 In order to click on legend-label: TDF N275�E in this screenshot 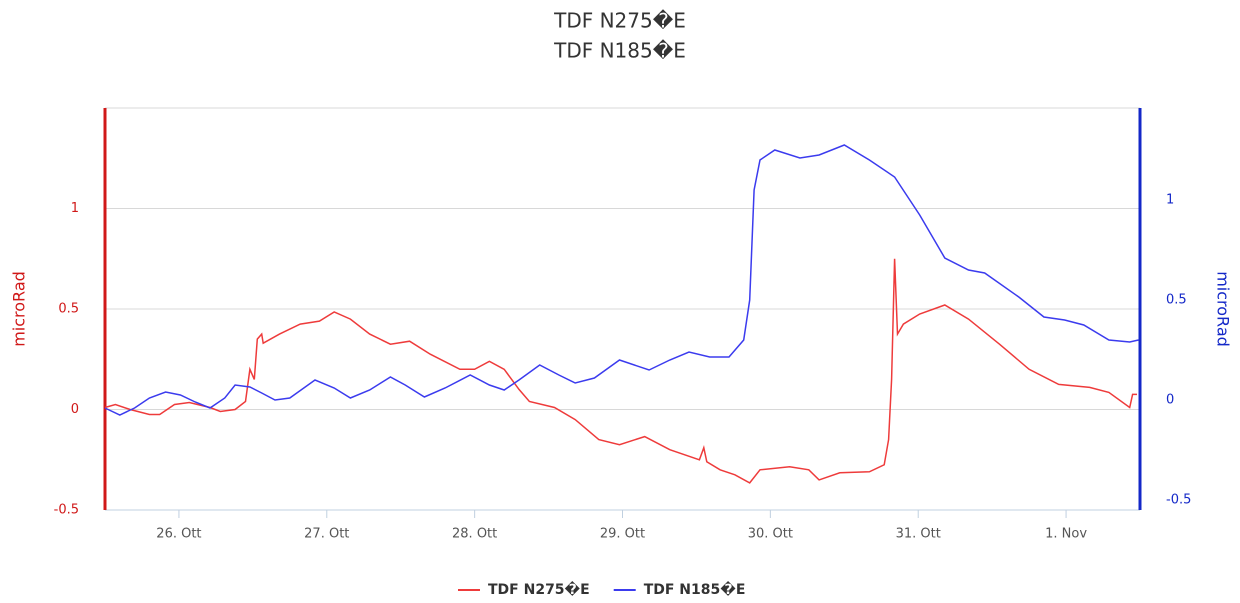, I will do `click(539, 589)`.